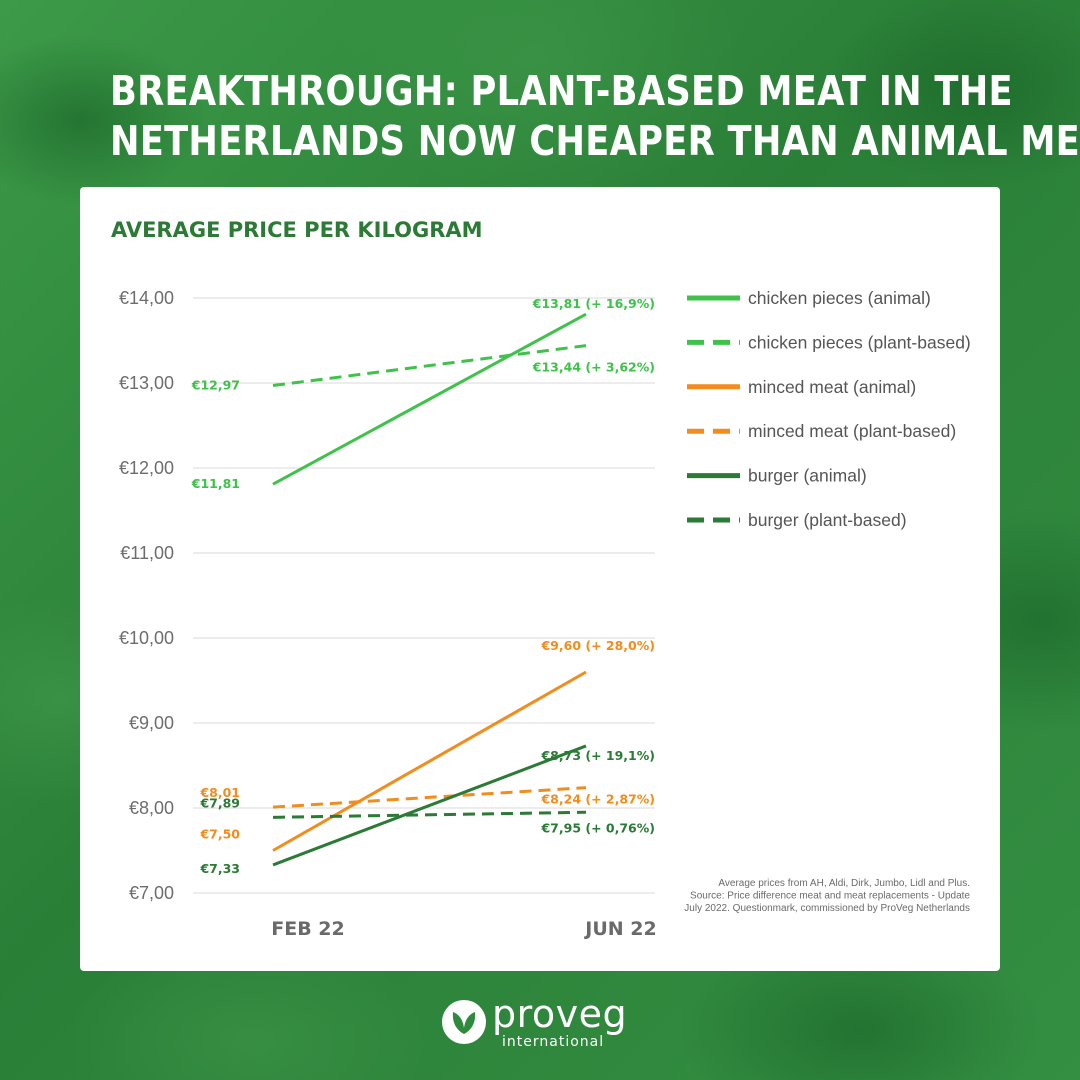 The width and height of the screenshot is (1080, 1080). I want to click on legend-label: minced meat (plant-based), so click(852, 431).